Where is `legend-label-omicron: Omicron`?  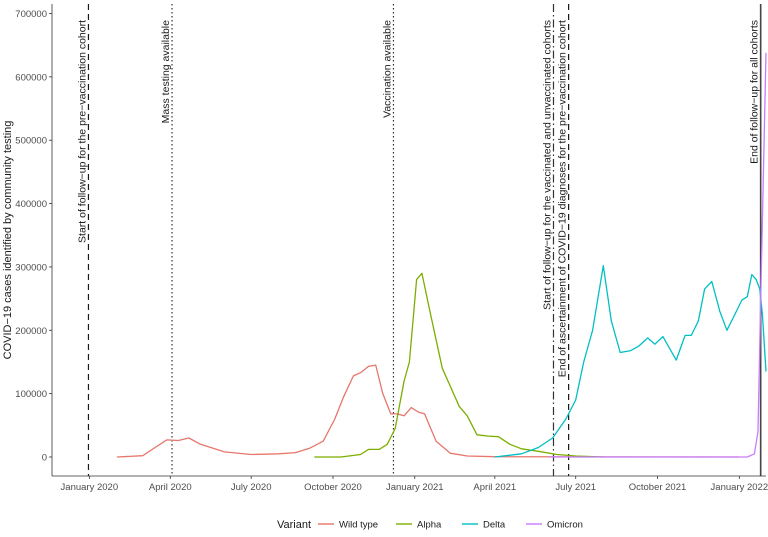 legend-label-omicron: Omicron is located at coordinates (565, 525).